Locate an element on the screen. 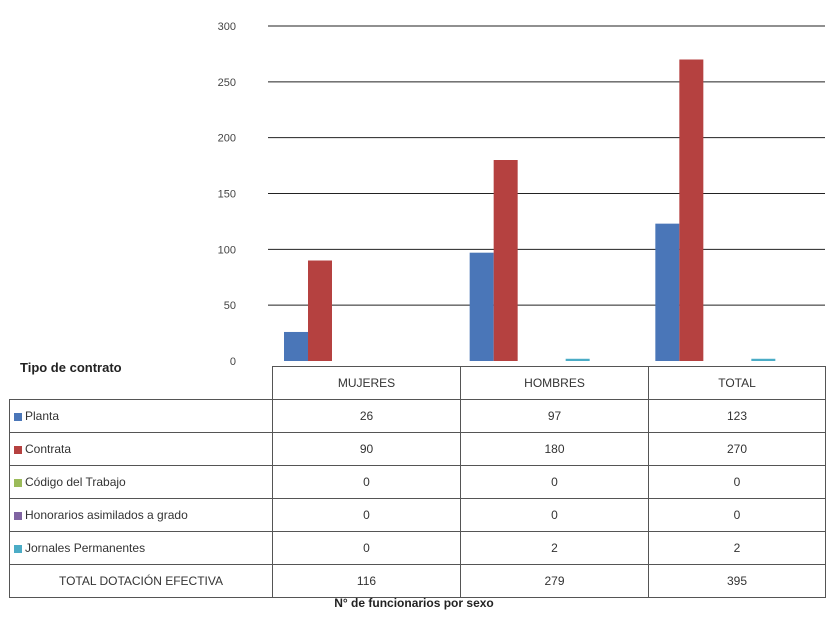 This screenshot has width=828, height=622. y-tick-label: 250 is located at coordinates (227, 83).